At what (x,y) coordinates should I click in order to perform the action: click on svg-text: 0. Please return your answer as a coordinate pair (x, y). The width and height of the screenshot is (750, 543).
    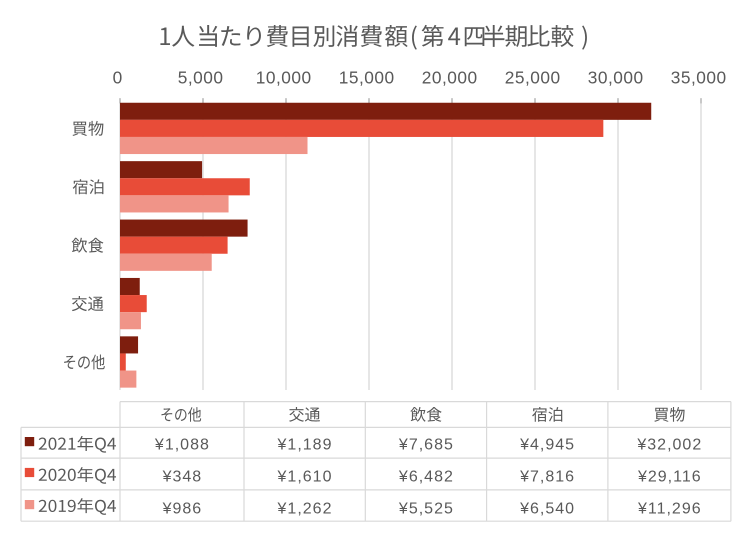
    Looking at the image, I should click on (118, 77).